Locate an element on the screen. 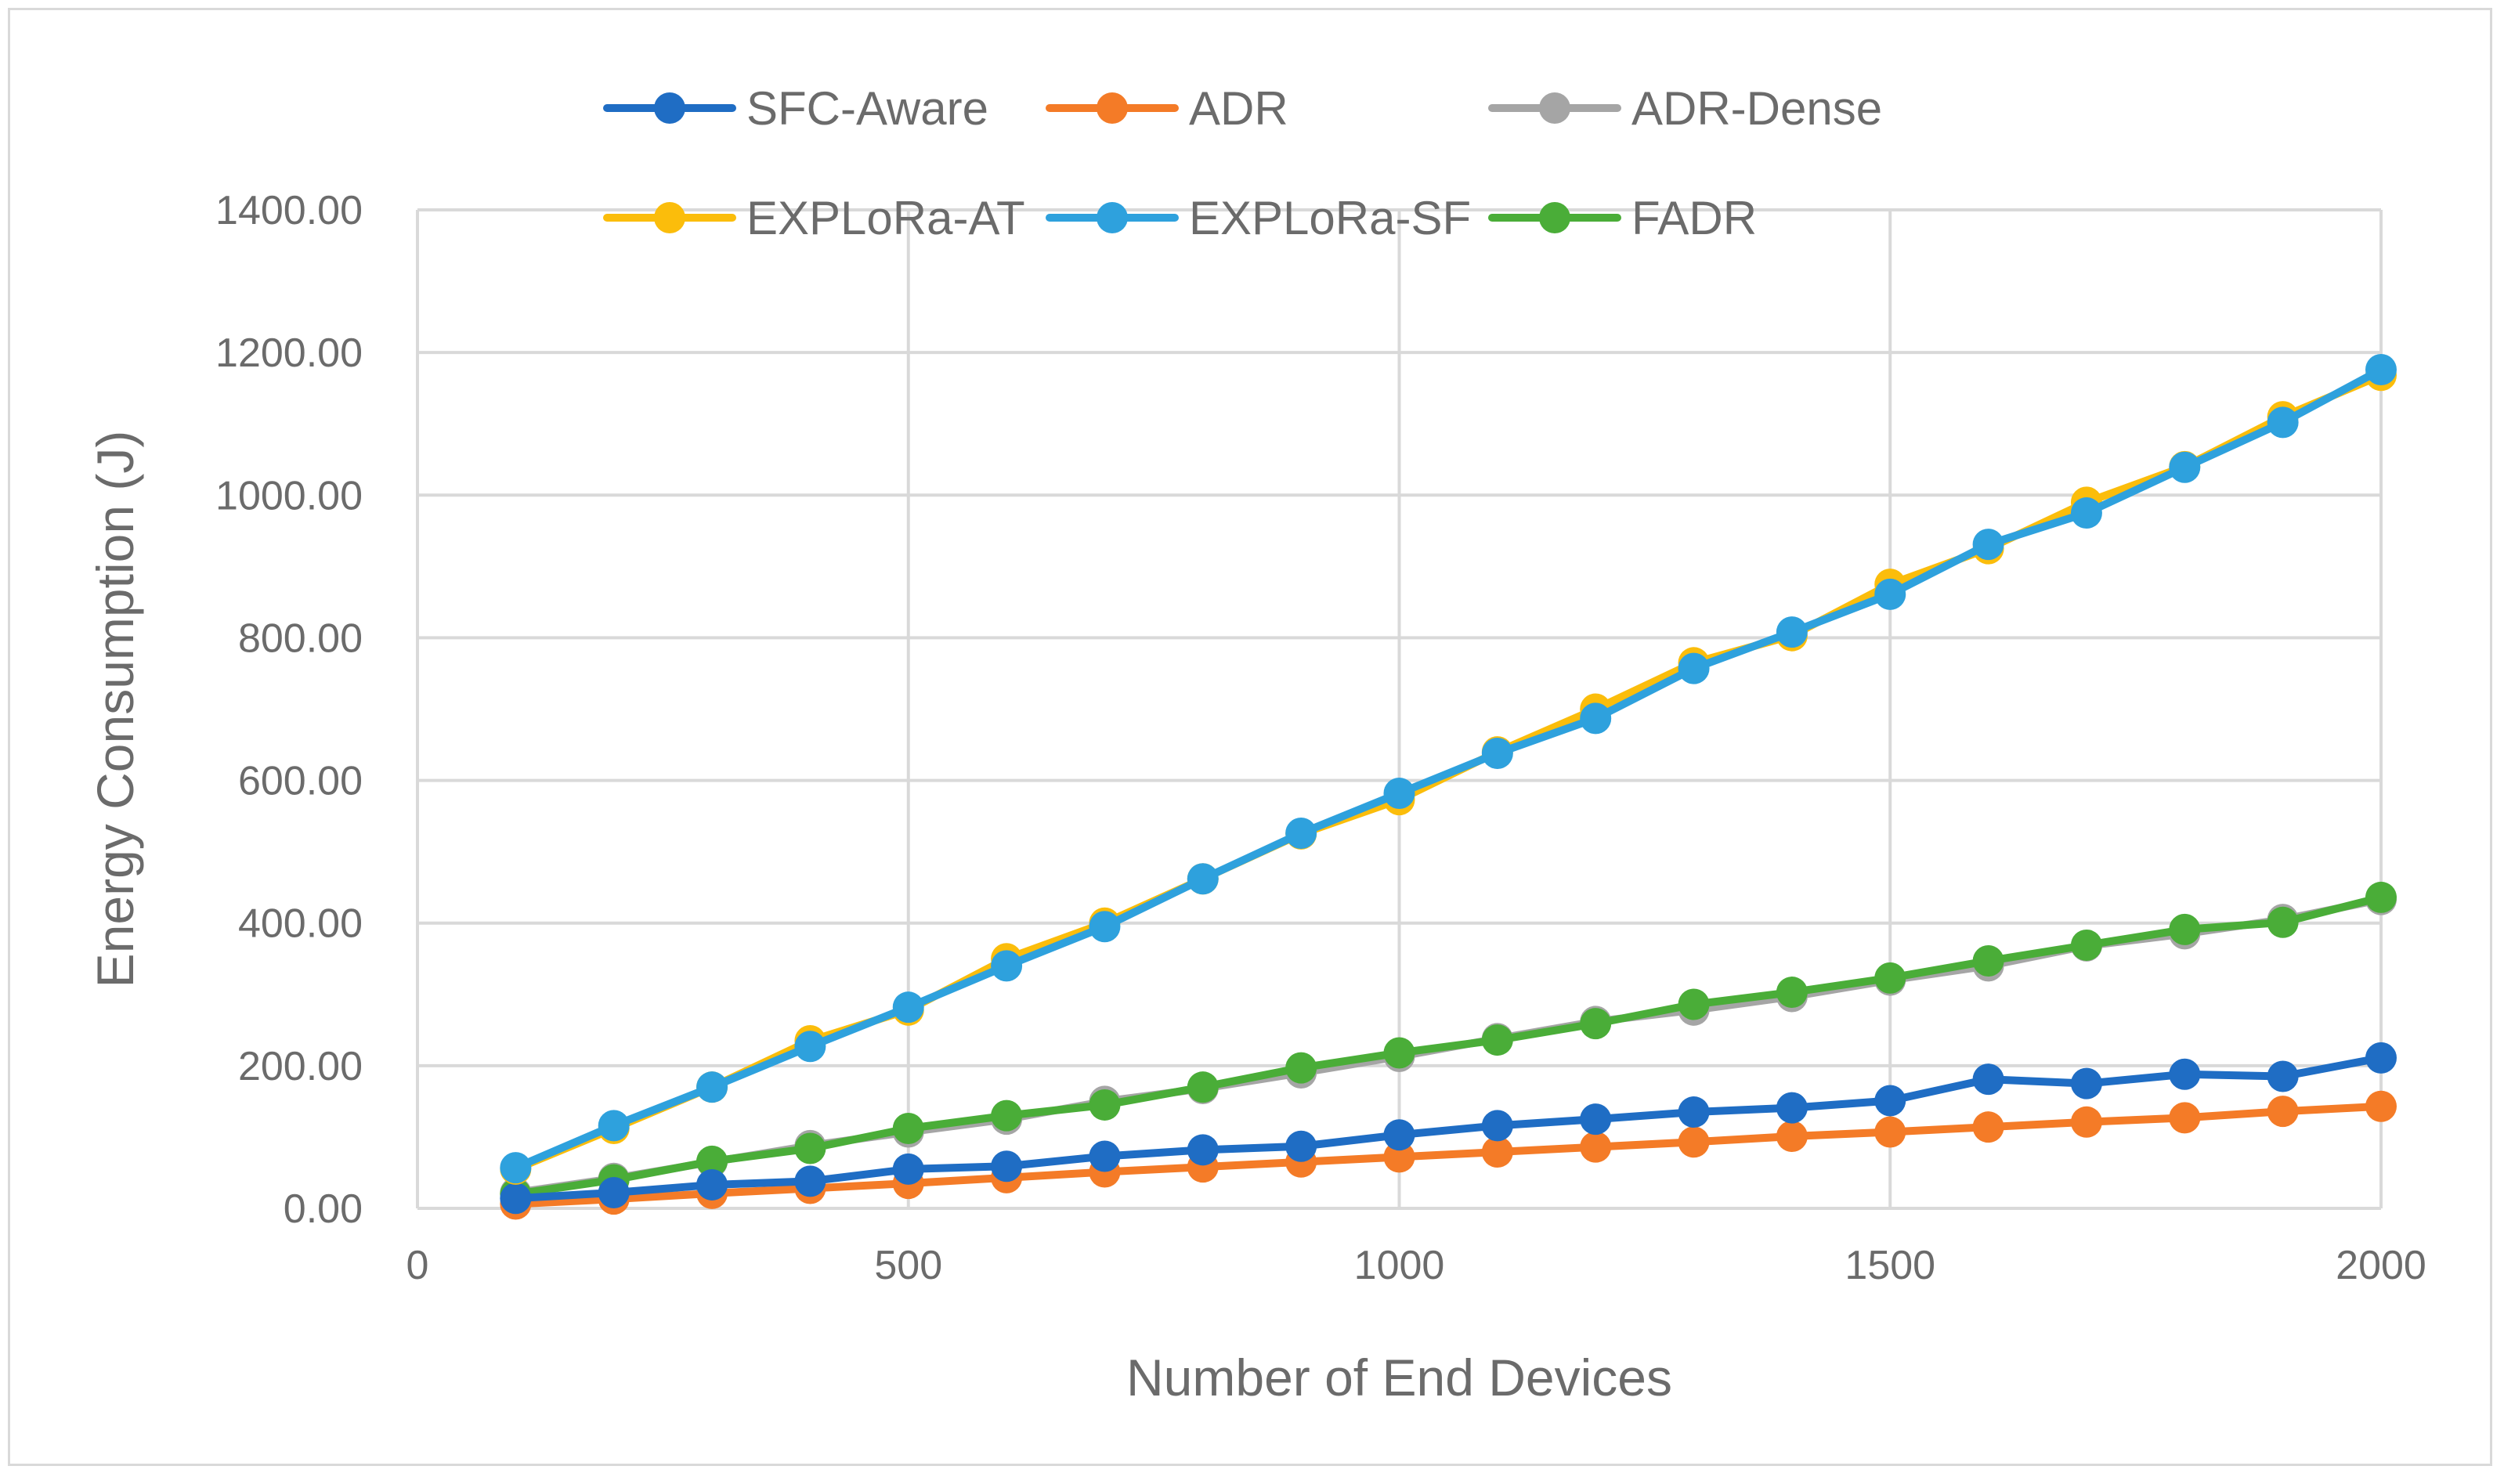 The height and width of the screenshot is (1484, 2504). y-tick-label: 1400.00 is located at coordinates (289, 210).